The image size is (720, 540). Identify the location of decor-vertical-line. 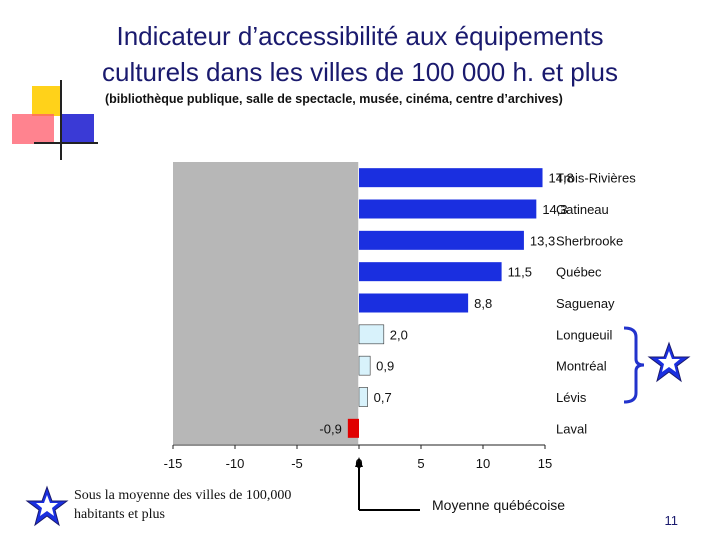
(61, 120).